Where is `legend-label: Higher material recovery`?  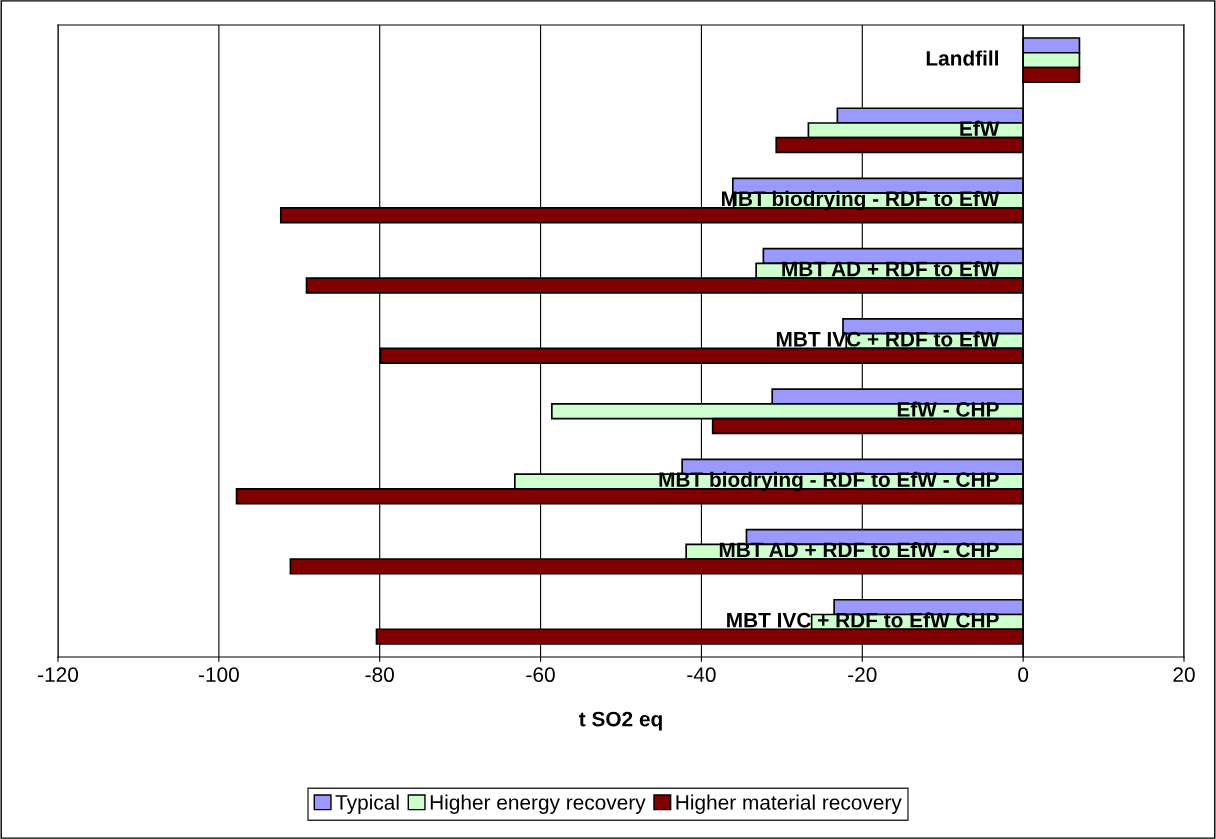
legend-label: Higher material recovery is located at coordinates (789, 804).